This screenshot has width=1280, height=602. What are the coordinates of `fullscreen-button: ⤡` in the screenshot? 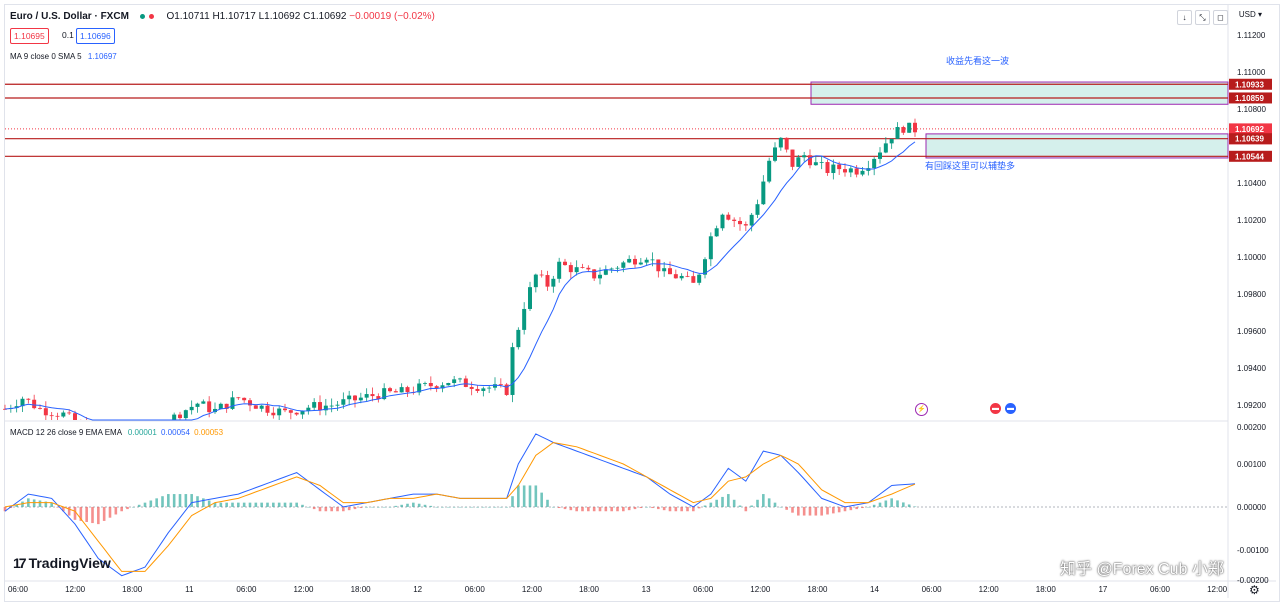 It's located at (1202, 17).